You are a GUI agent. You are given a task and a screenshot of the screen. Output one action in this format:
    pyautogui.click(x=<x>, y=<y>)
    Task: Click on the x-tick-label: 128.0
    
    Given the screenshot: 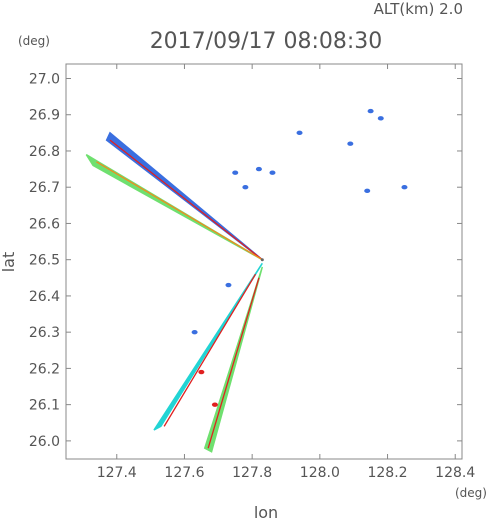 What is the action you would take?
    pyautogui.click(x=320, y=473)
    